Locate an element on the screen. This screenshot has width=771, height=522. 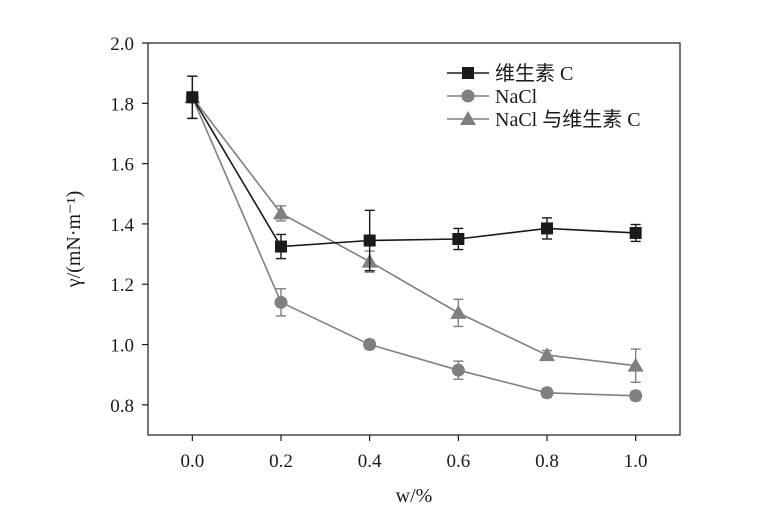
y-tick-label: 1.4 is located at coordinates (122, 225).